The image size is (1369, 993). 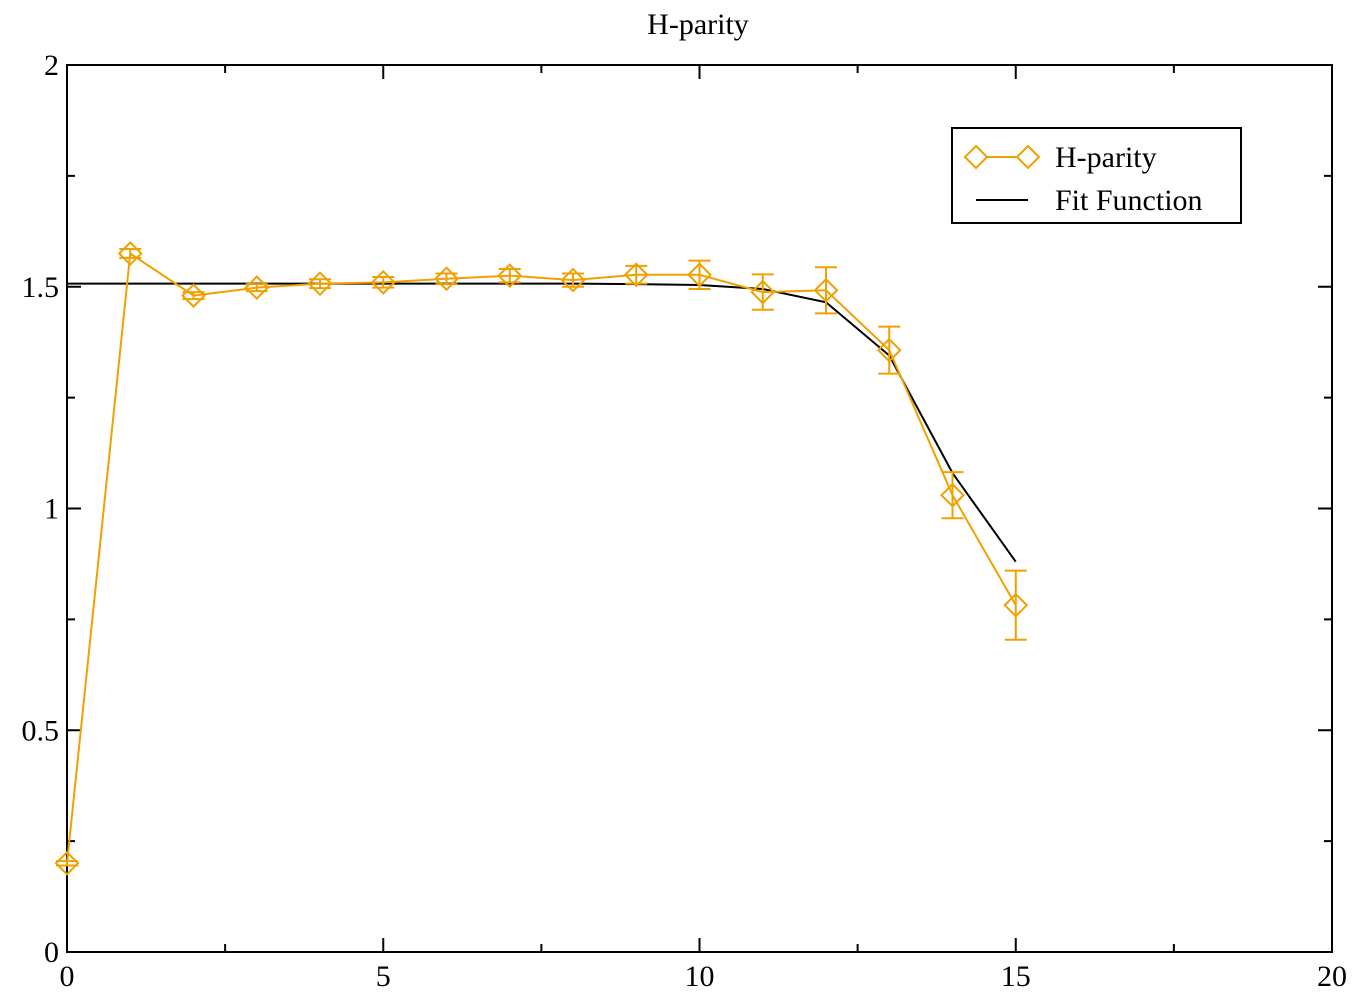 I want to click on legend: H-parity Fit Function, so click(x=1096, y=175).